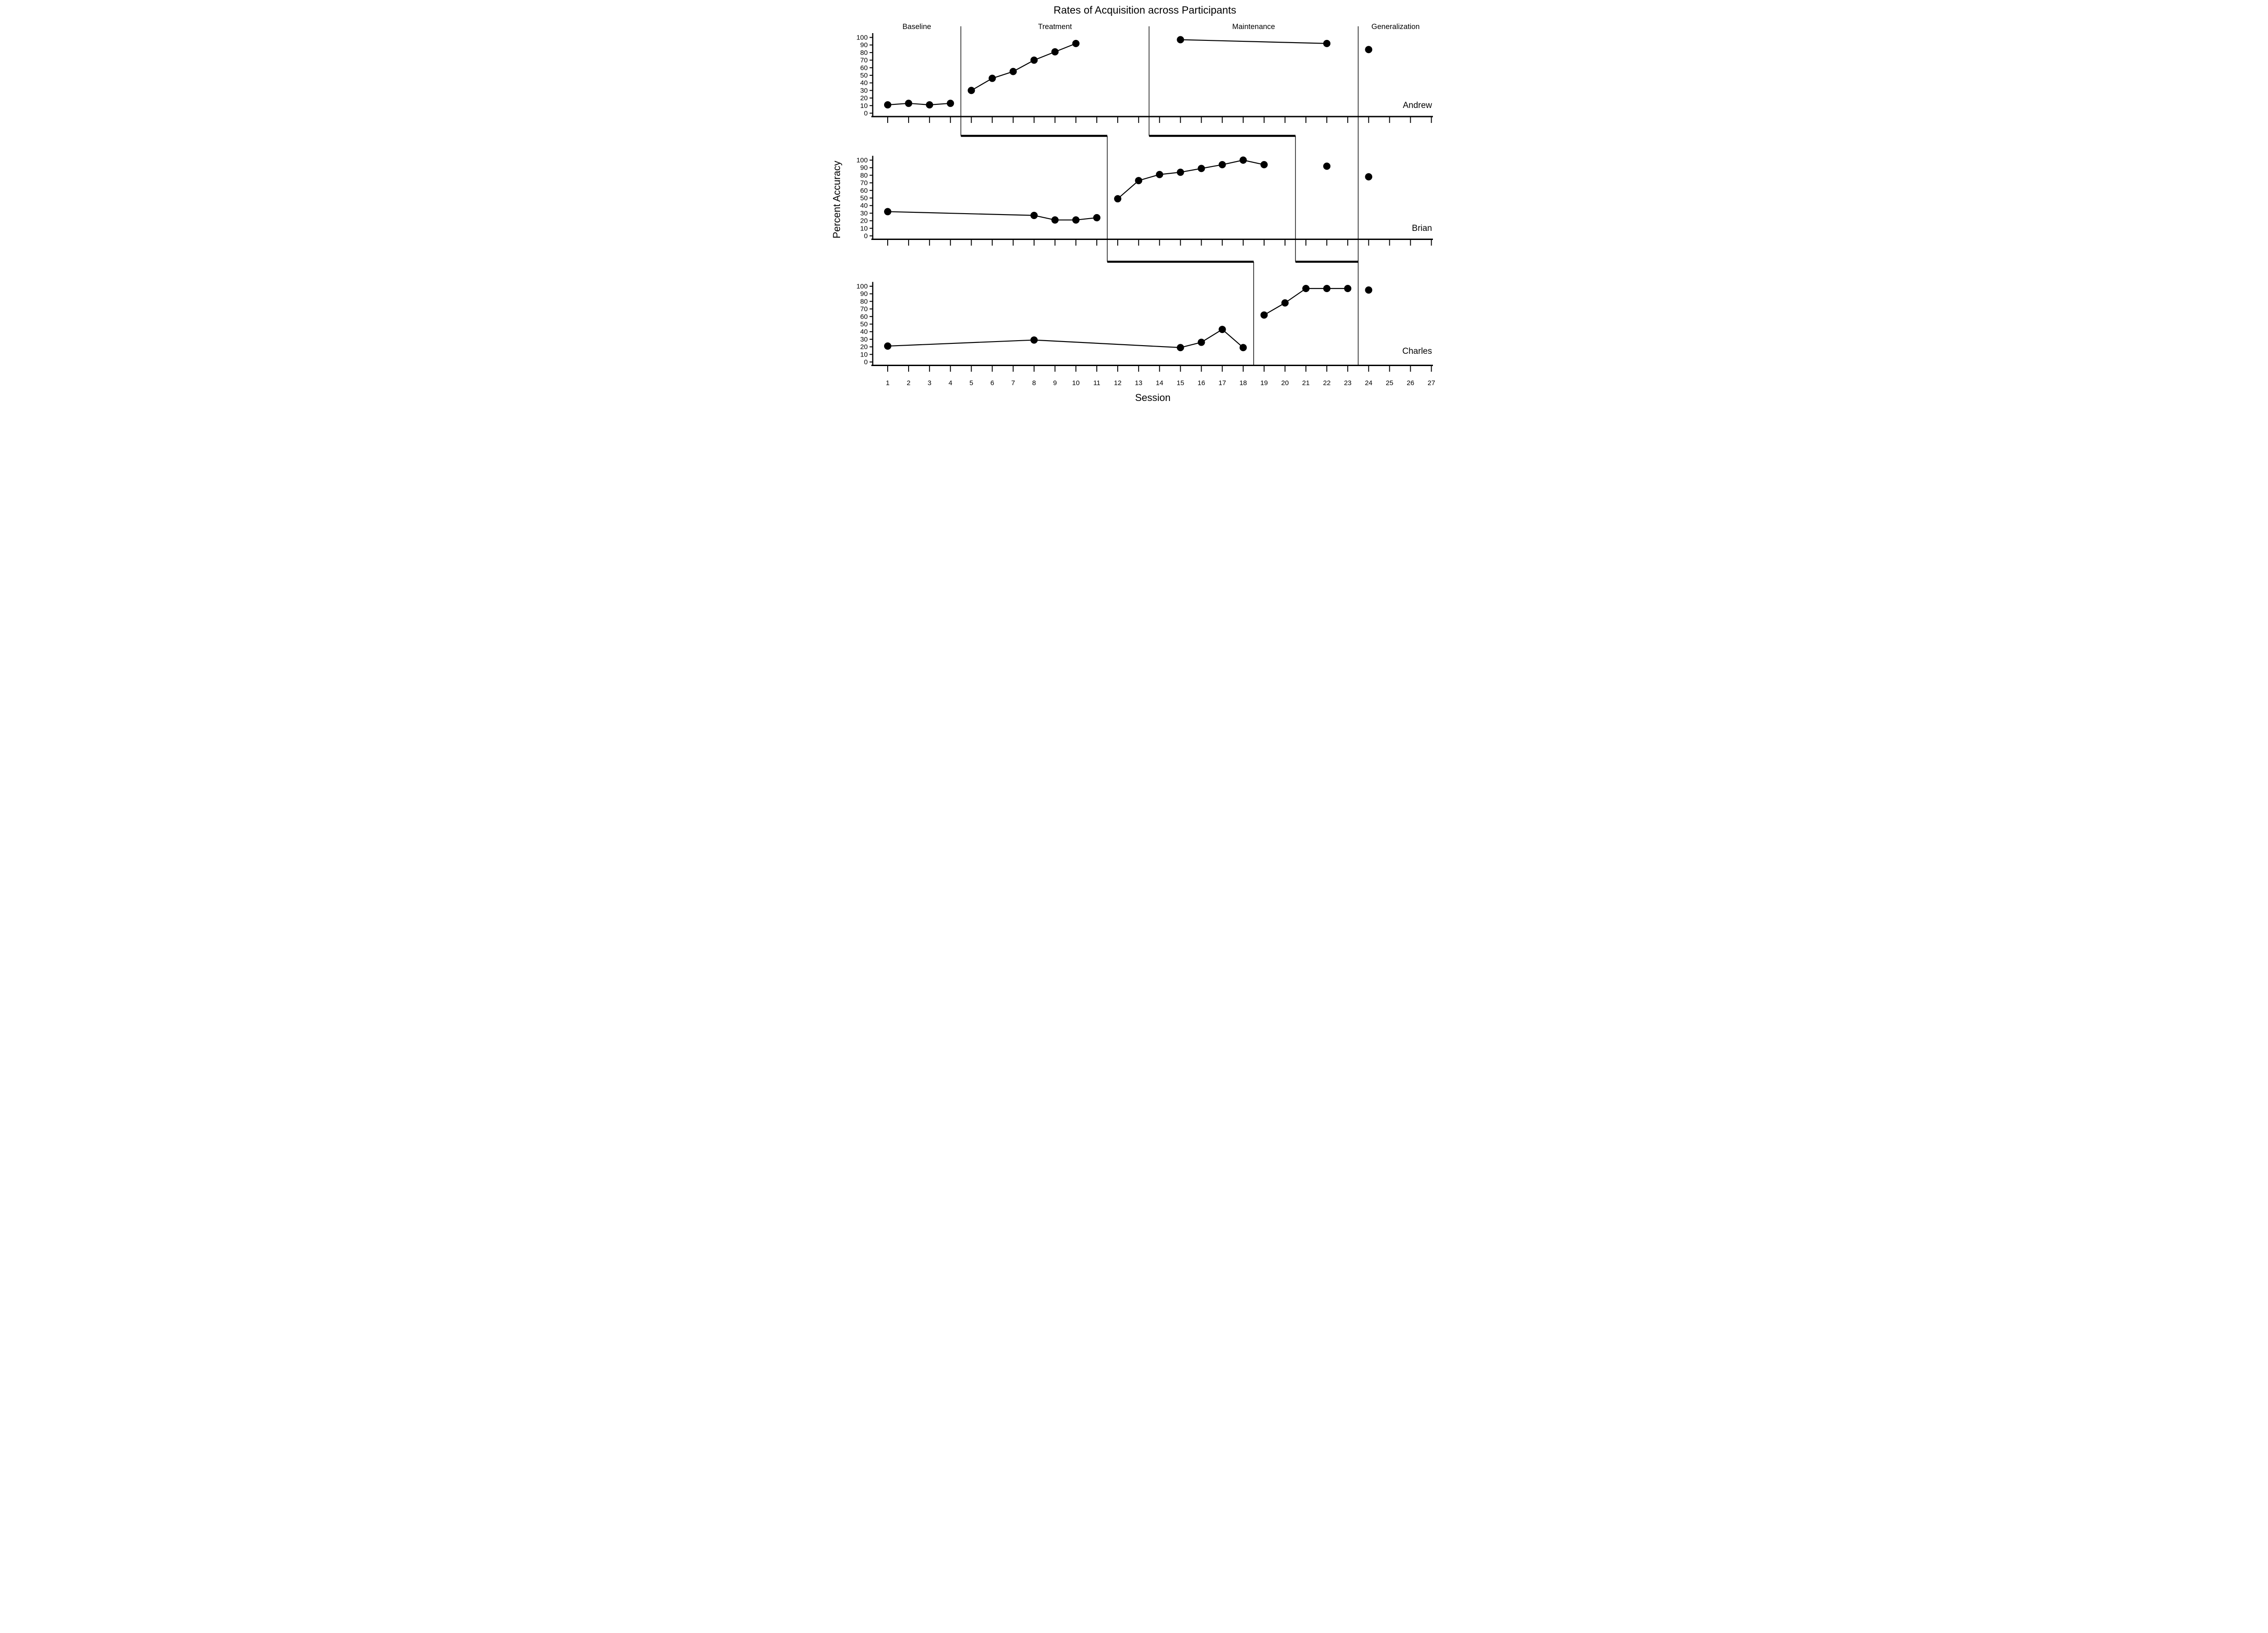 The image size is (2268, 1633). I want to click on data-point-andrew-s2, so click(909, 103).